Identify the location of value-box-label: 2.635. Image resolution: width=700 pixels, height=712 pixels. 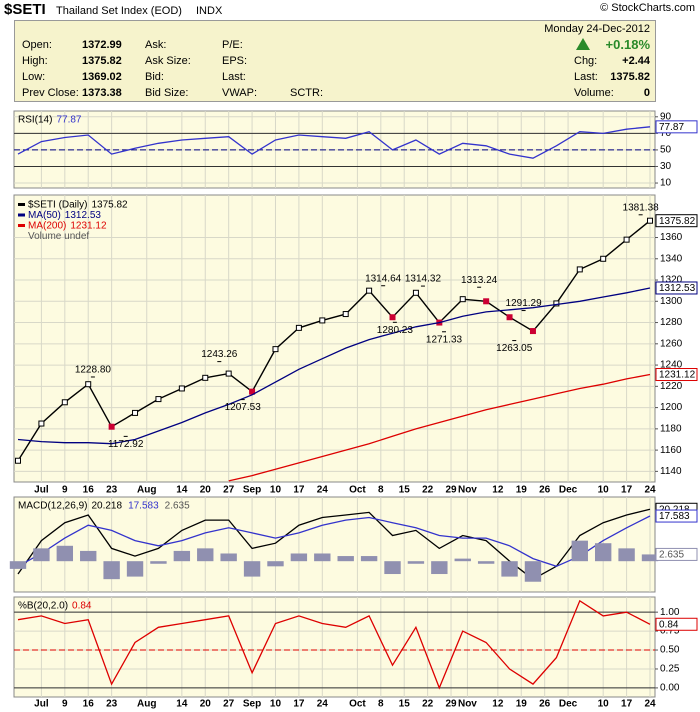
(671, 555).